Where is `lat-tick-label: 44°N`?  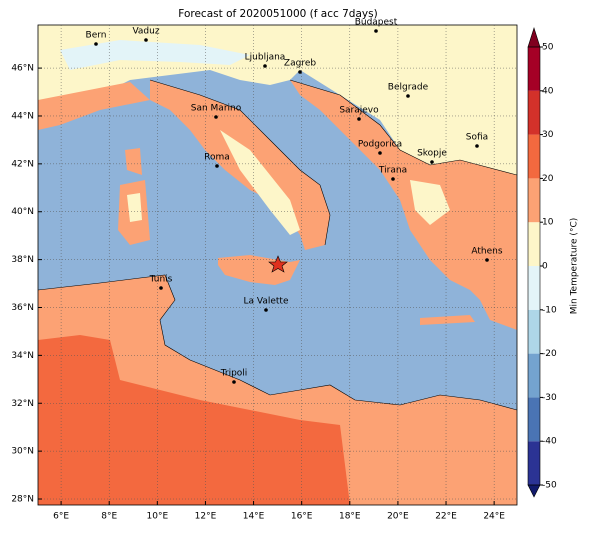
lat-tick-label: 44°N is located at coordinates (22, 116).